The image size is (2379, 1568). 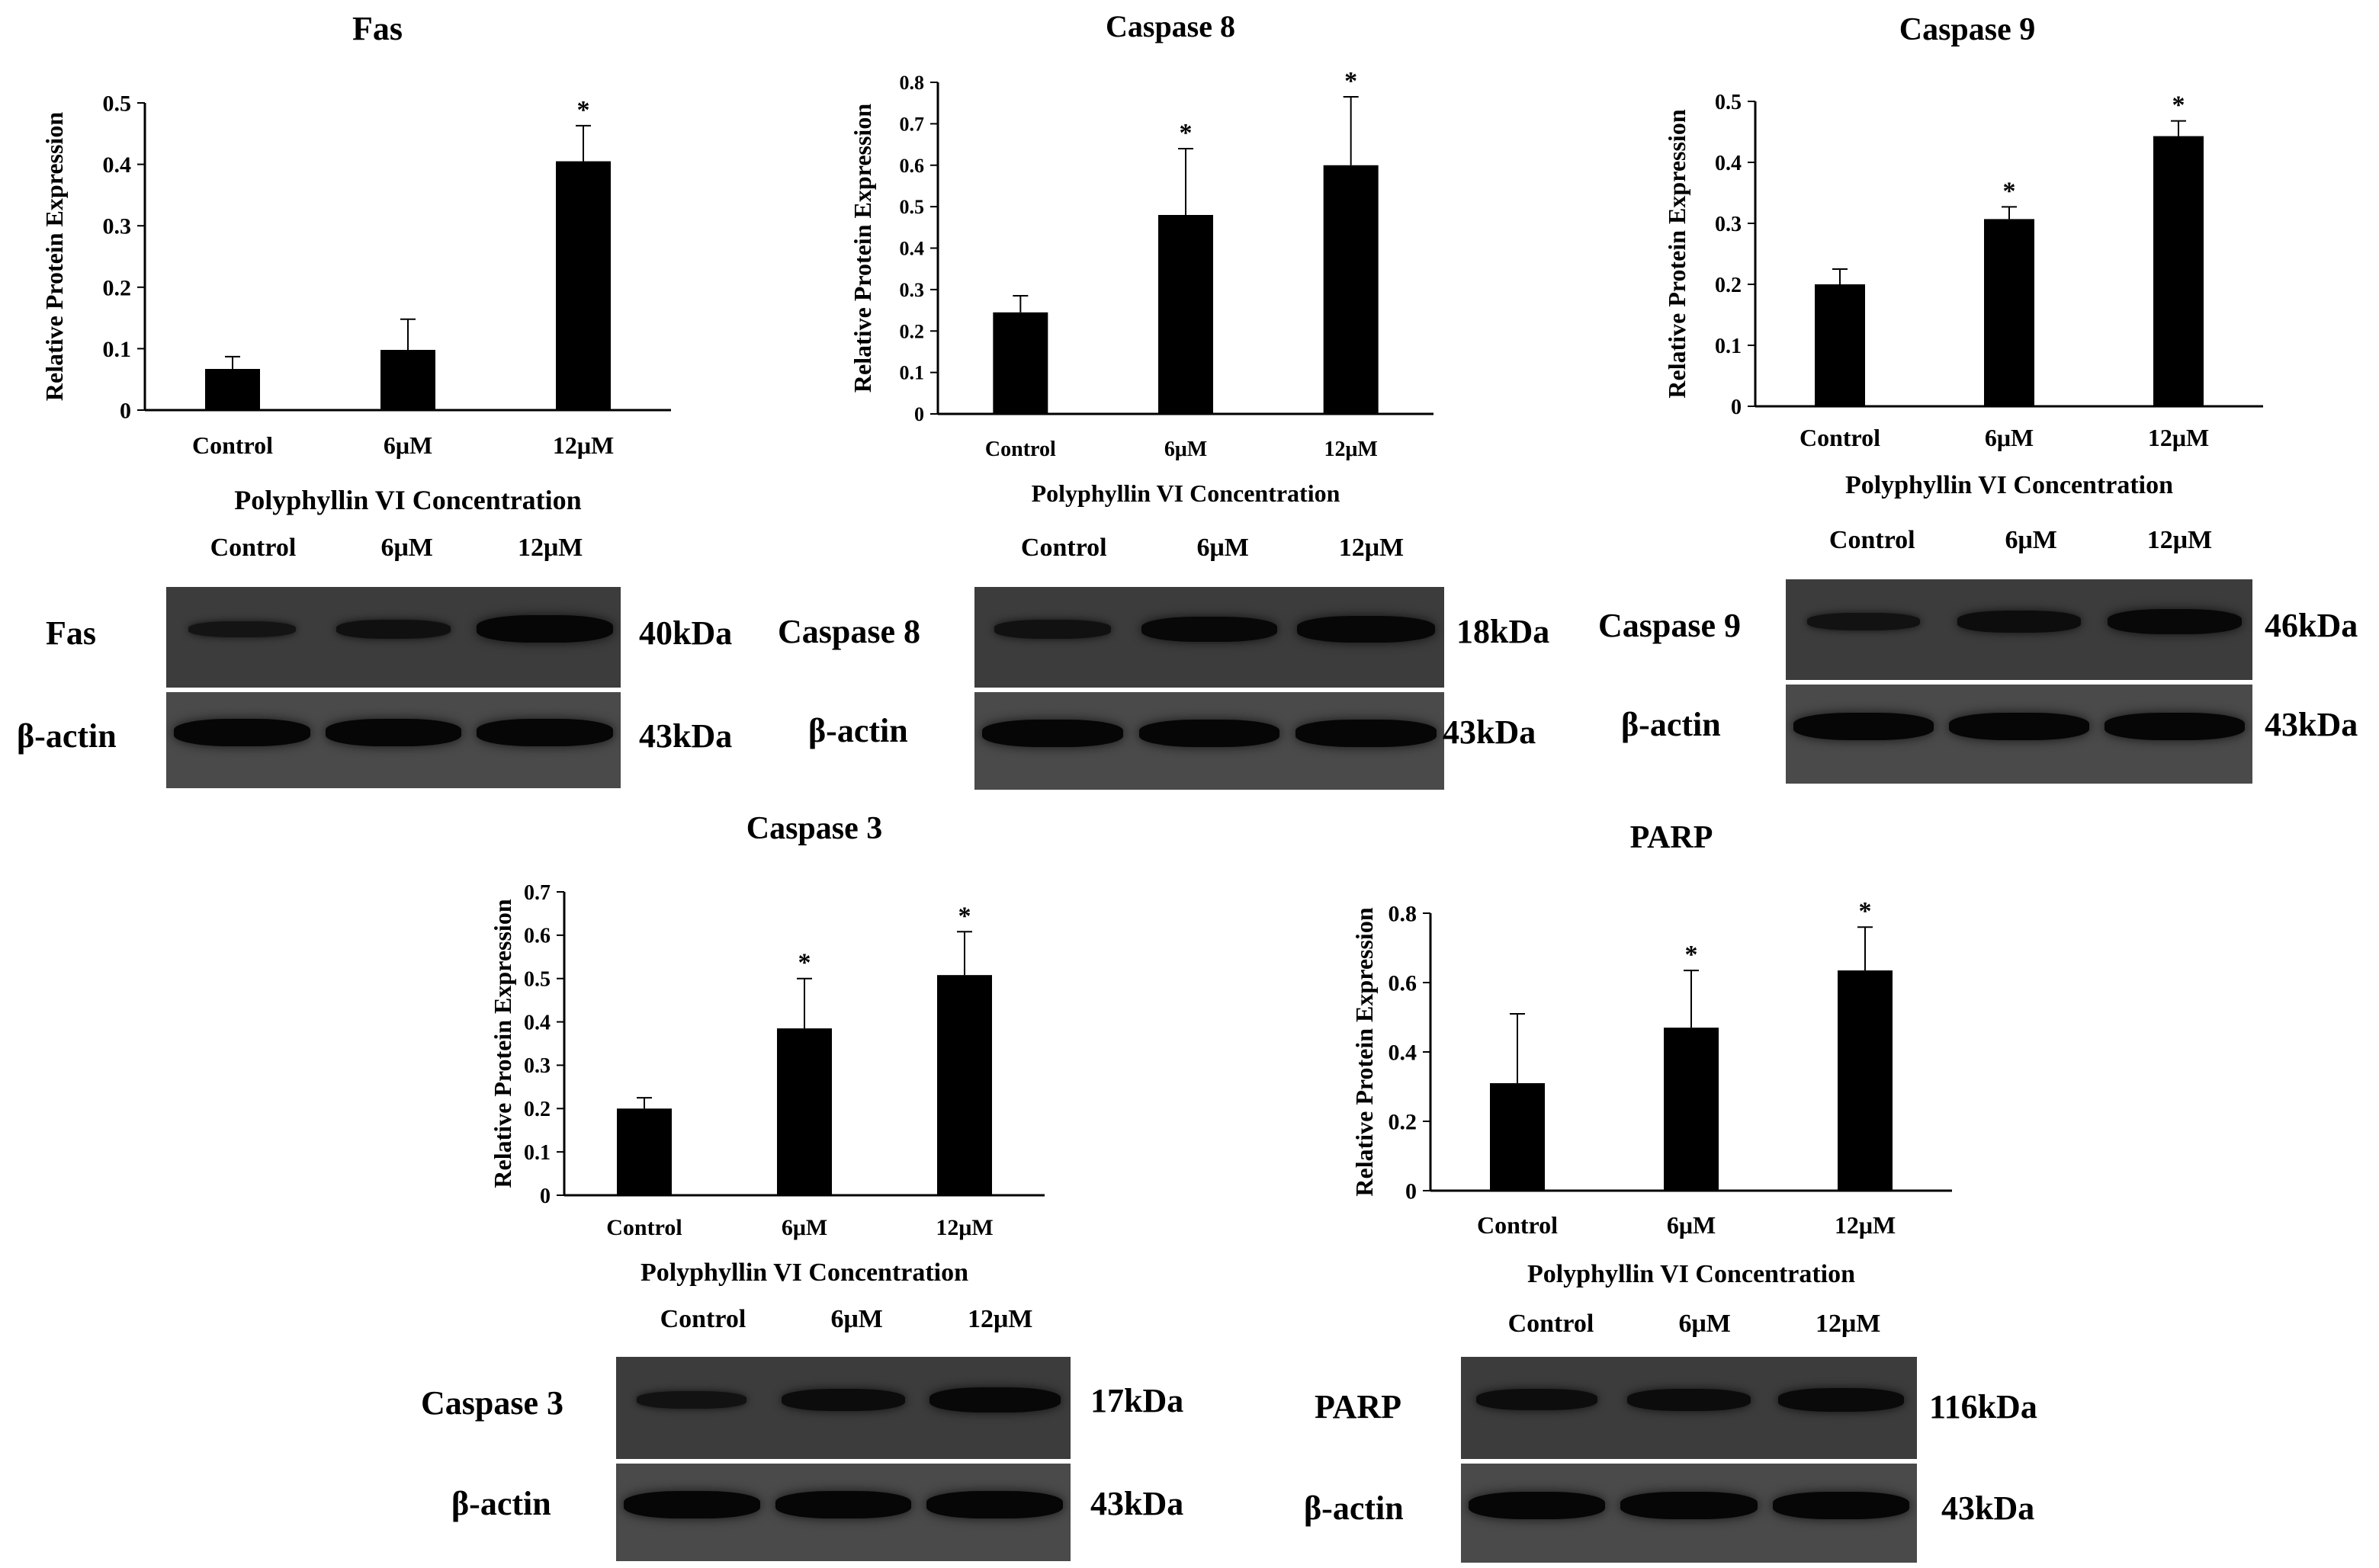 What do you see at coordinates (393, 637) in the screenshot?
I see `fas-blot` at bounding box center [393, 637].